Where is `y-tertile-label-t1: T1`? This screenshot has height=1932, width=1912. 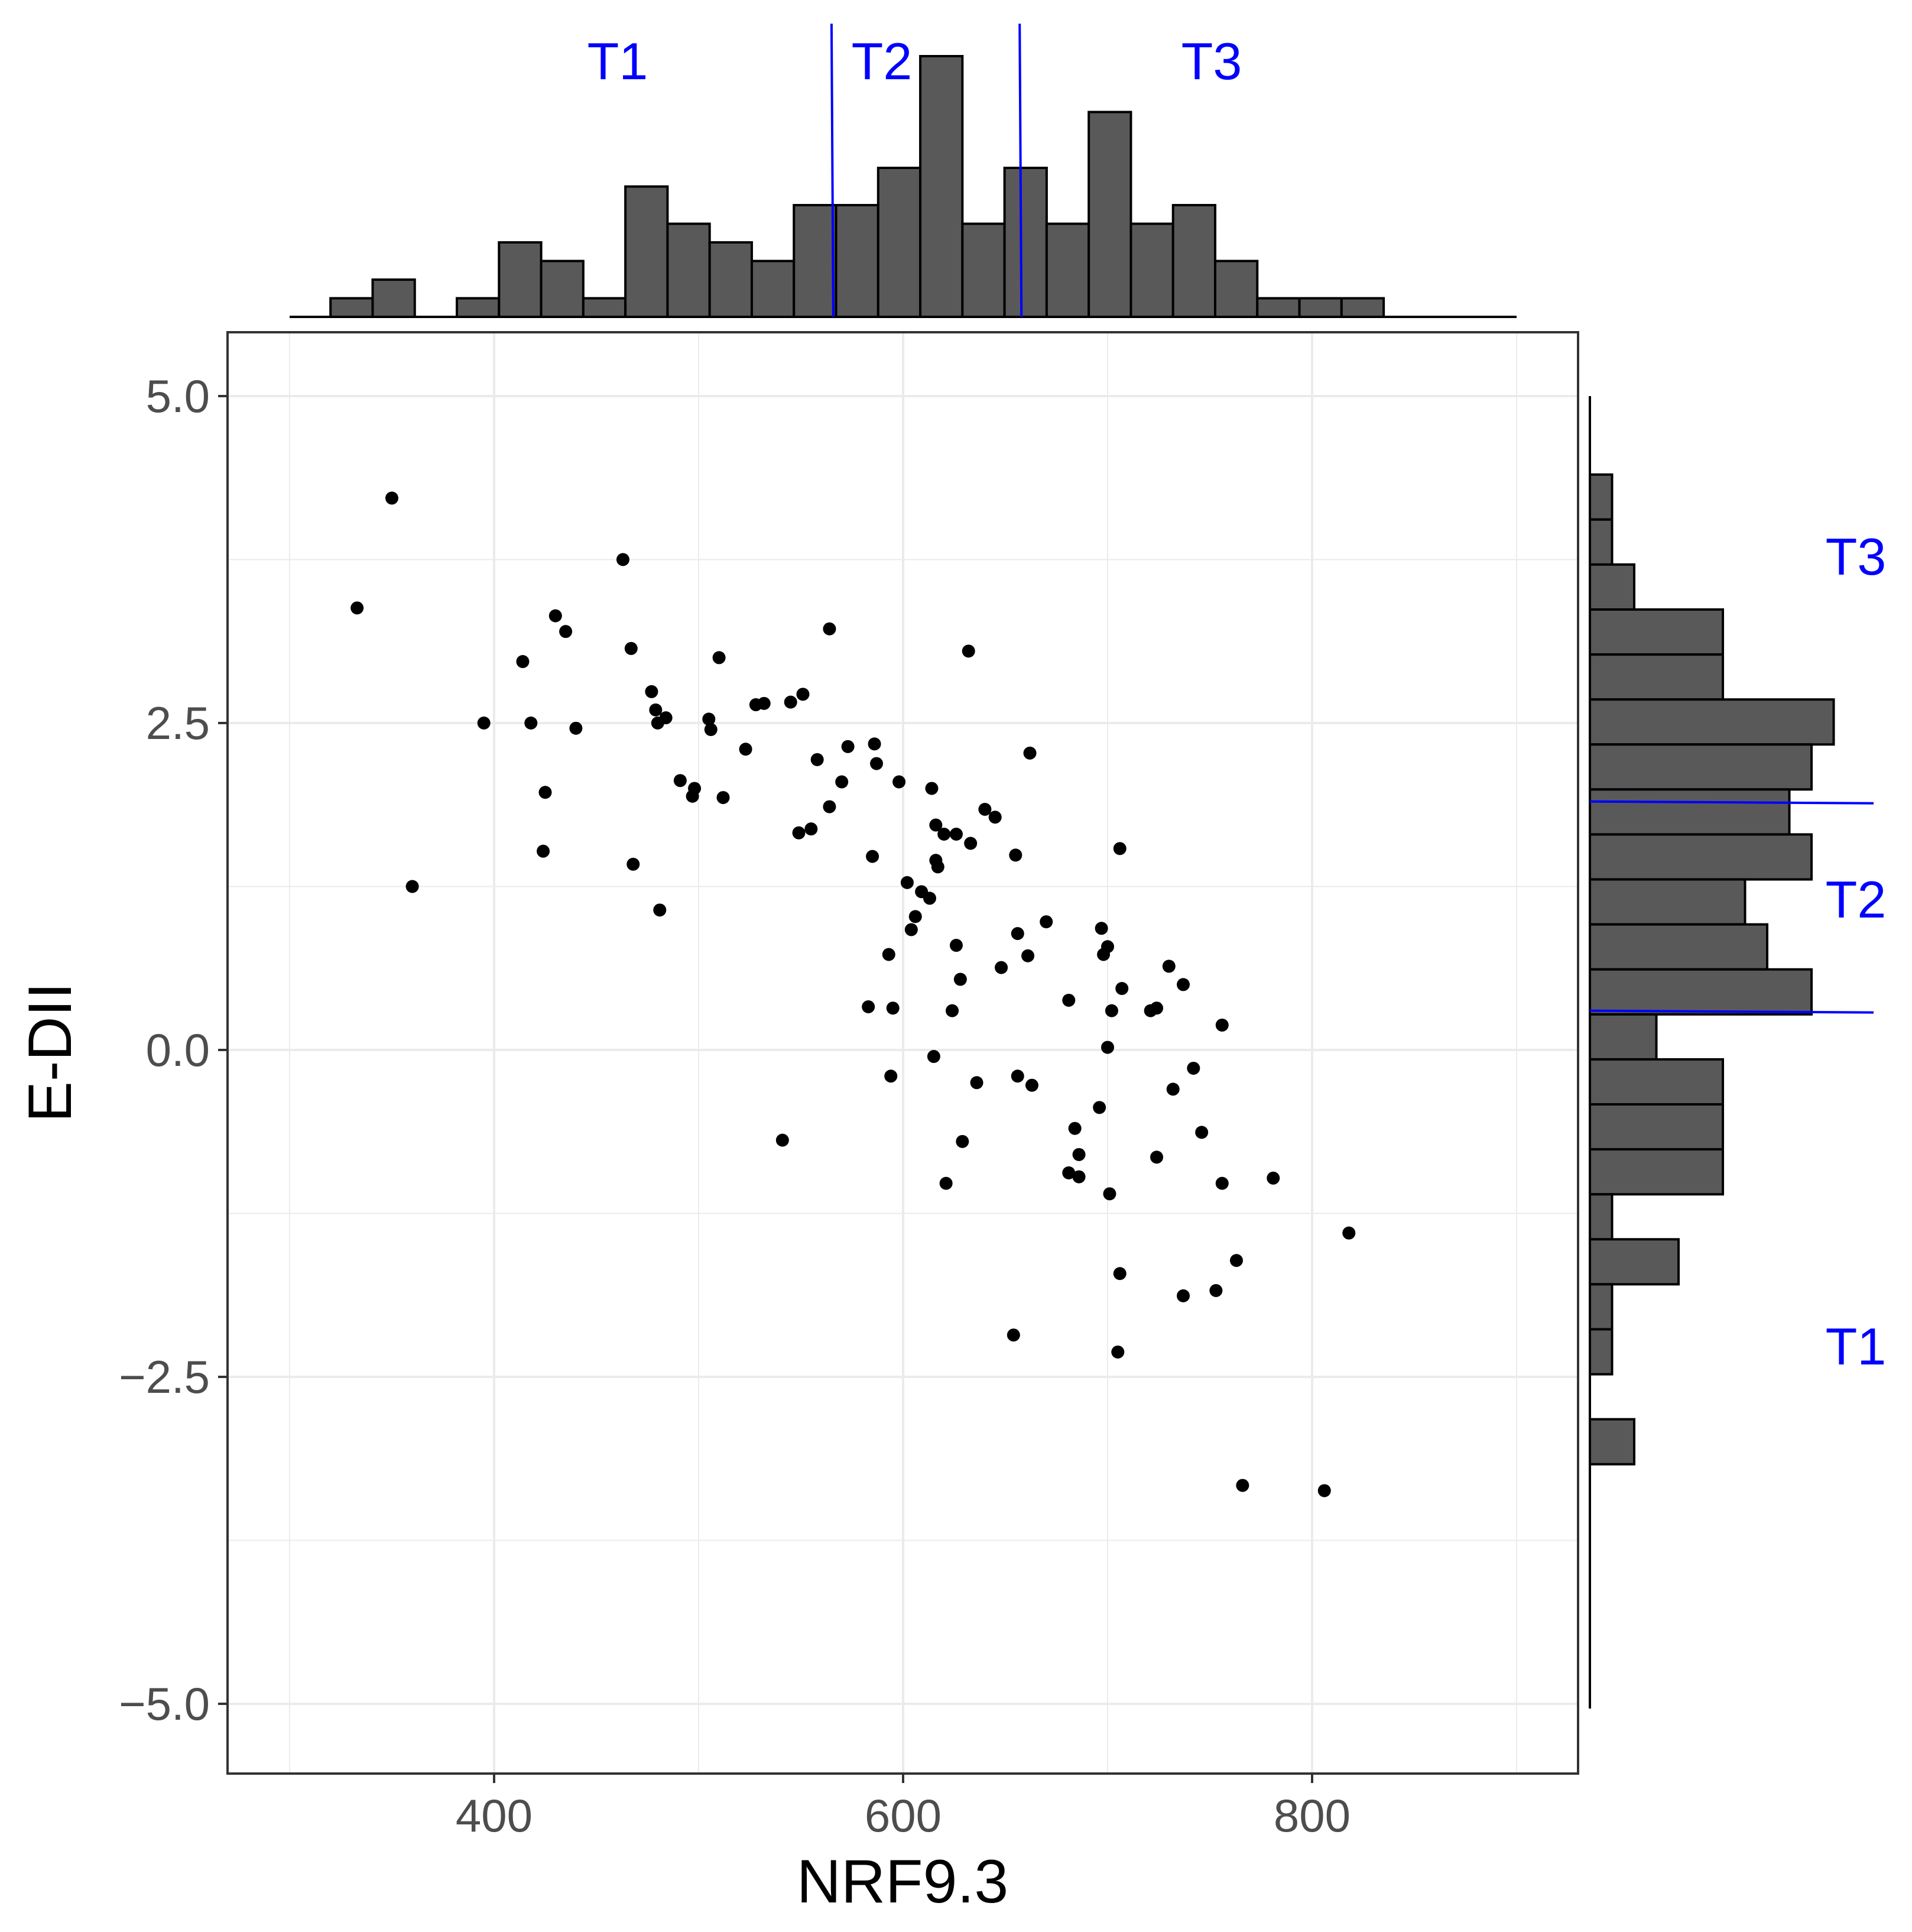 y-tertile-label-t1: T1 is located at coordinates (1856, 1346).